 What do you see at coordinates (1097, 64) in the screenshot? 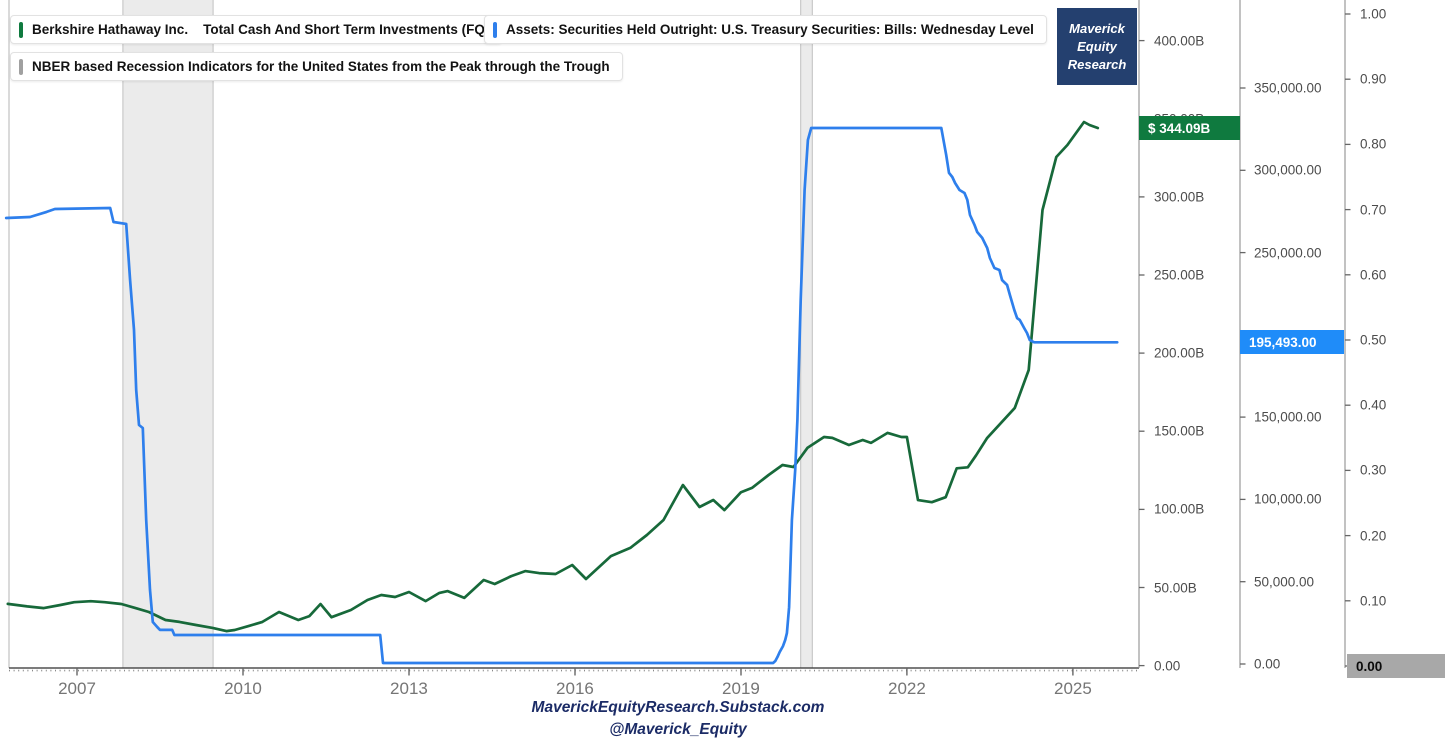
I see `badge-line: Research` at bounding box center [1097, 64].